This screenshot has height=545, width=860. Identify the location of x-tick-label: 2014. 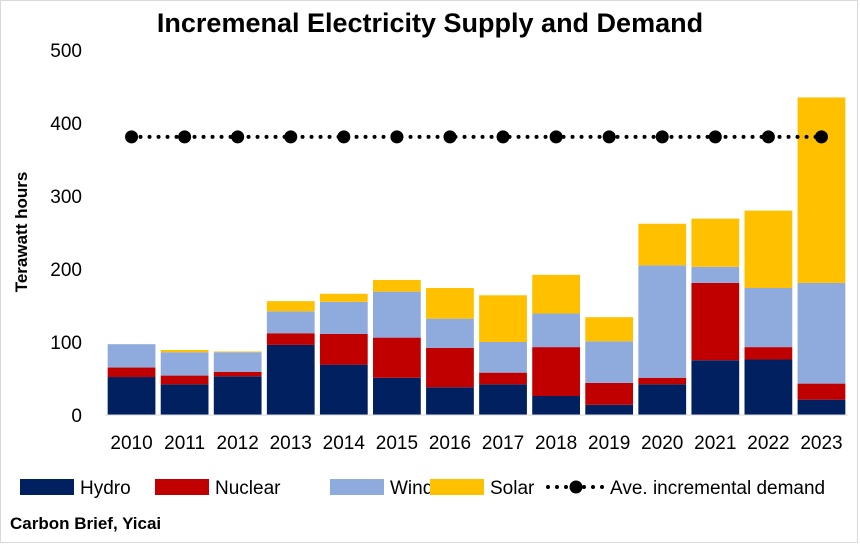
(344, 443).